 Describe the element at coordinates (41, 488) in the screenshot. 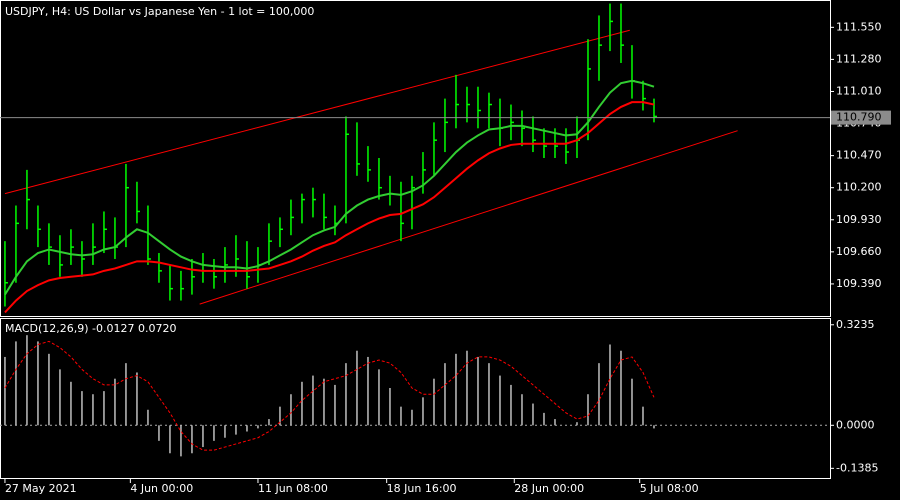

I see `x-tick-label: 27 May 2021` at that location.